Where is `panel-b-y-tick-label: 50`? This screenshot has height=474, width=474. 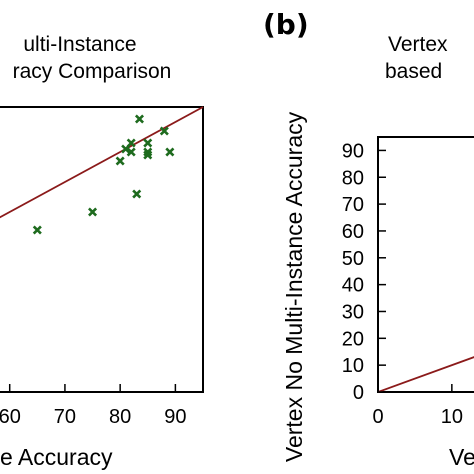
panel-b-y-tick-label: 50 is located at coordinates (353, 259).